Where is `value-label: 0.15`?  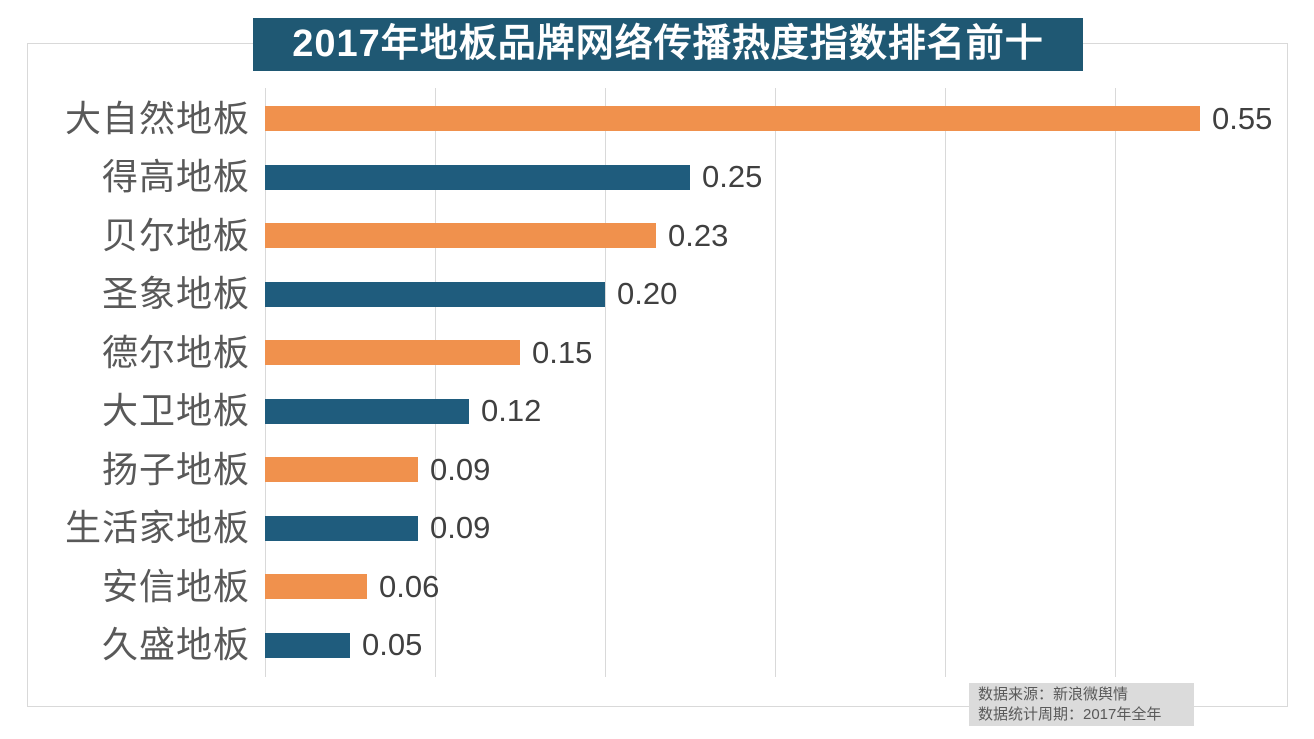
value-label: 0.15 is located at coordinates (562, 352).